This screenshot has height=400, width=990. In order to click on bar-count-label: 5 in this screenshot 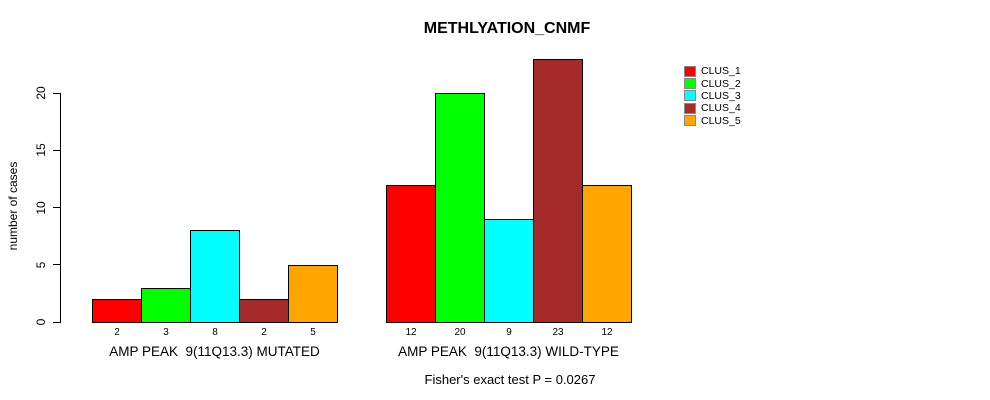, I will do `click(313, 332)`.